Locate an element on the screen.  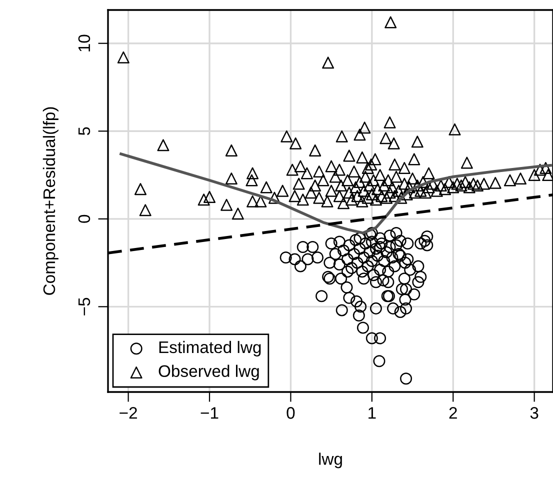
y-tick-label: 0 is located at coordinates (84, 218).